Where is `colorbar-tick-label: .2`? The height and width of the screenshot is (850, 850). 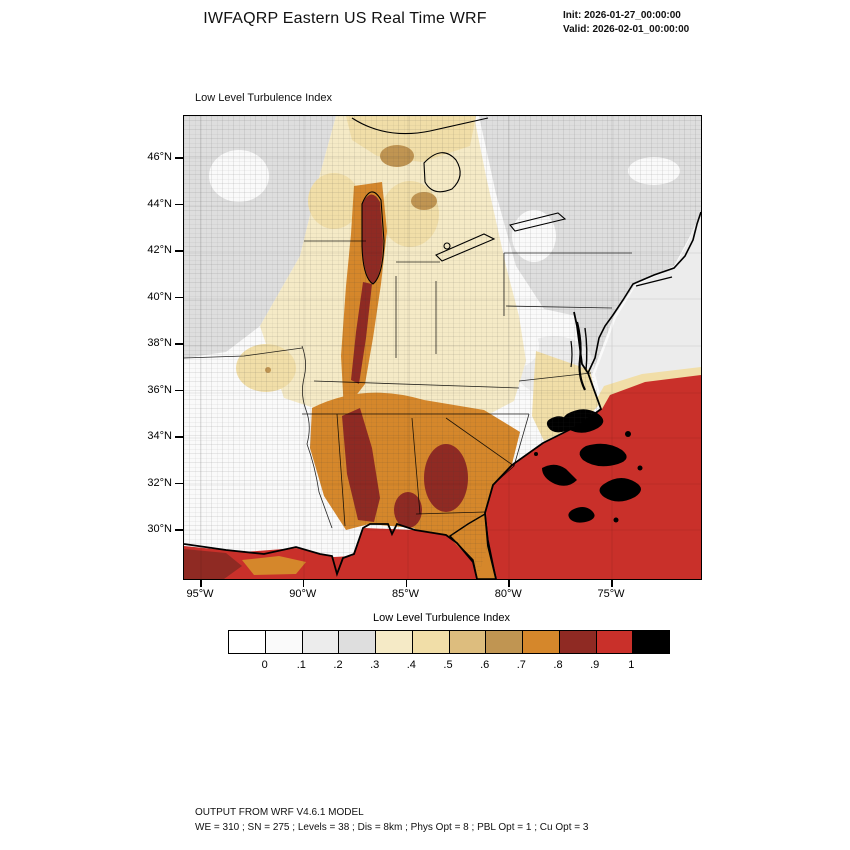 colorbar-tick-label: .2 is located at coordinates (338, 665).